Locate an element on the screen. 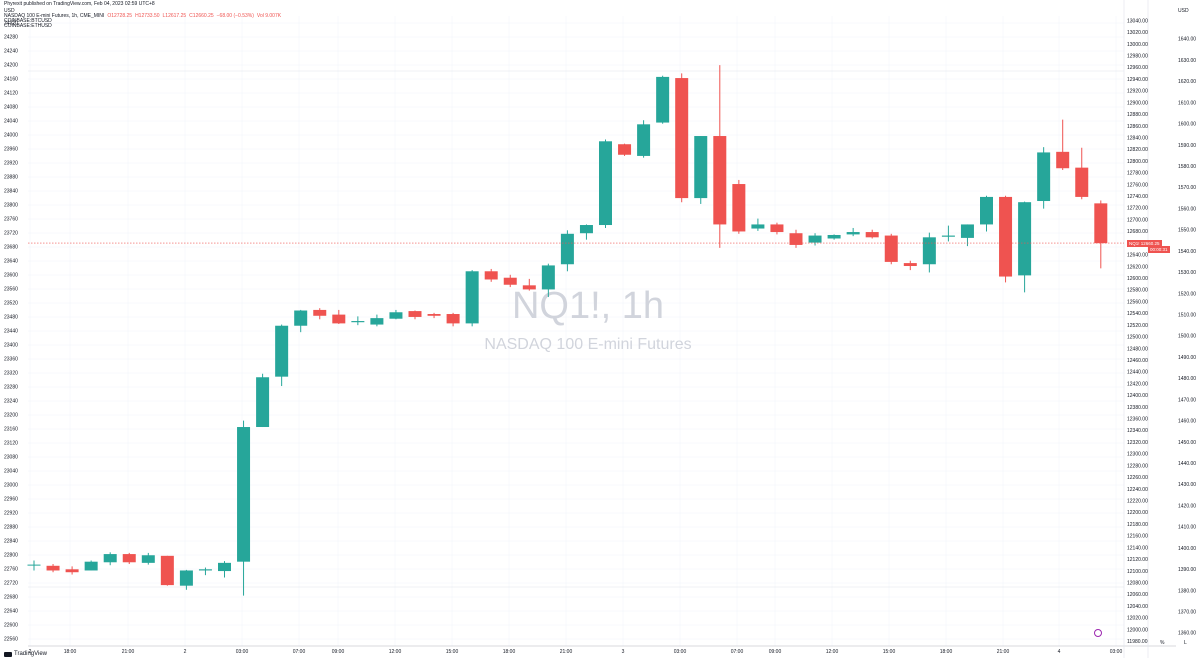  left-tick-label: 23280 is located at coordinates (11, 388).